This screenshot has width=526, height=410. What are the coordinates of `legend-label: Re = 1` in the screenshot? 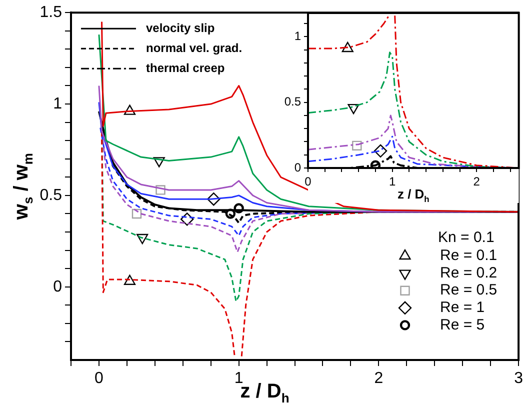 It's located at (462, 307).